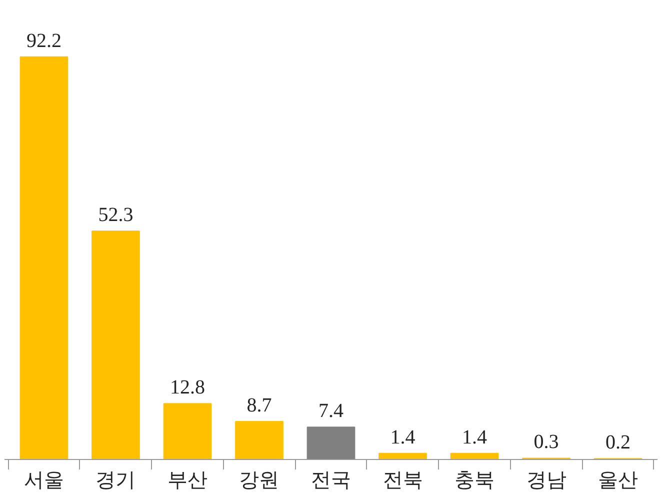  What do you see at coordinates (44, 41) in the screenshot?
I see `data-label: 92.2` at bounding box center [44, 41].